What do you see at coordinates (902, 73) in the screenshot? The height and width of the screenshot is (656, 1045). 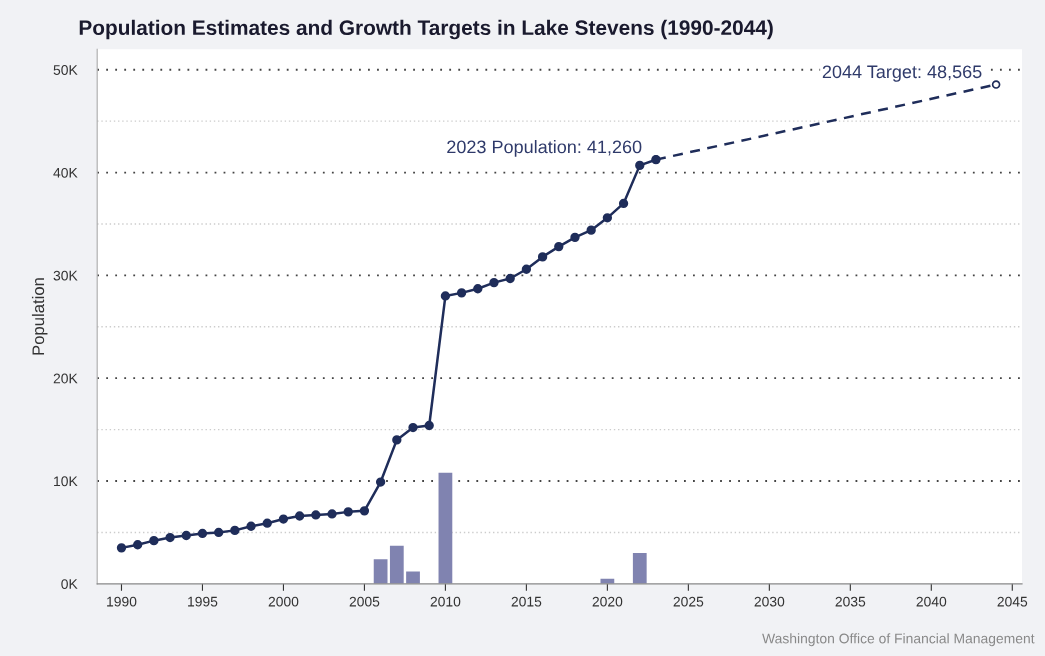 I see `annotation: 2044 Target: 48,565` at bounding box center [902, 73].